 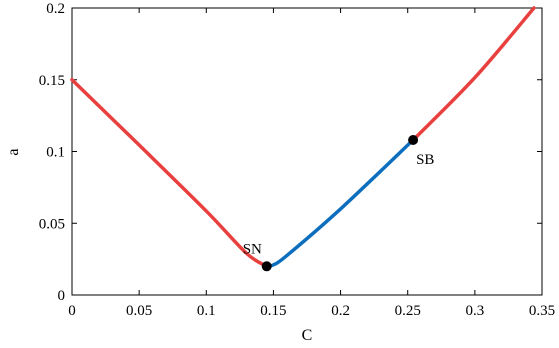 I want to click on x-axis-label: C, so click(x=307, y=335).